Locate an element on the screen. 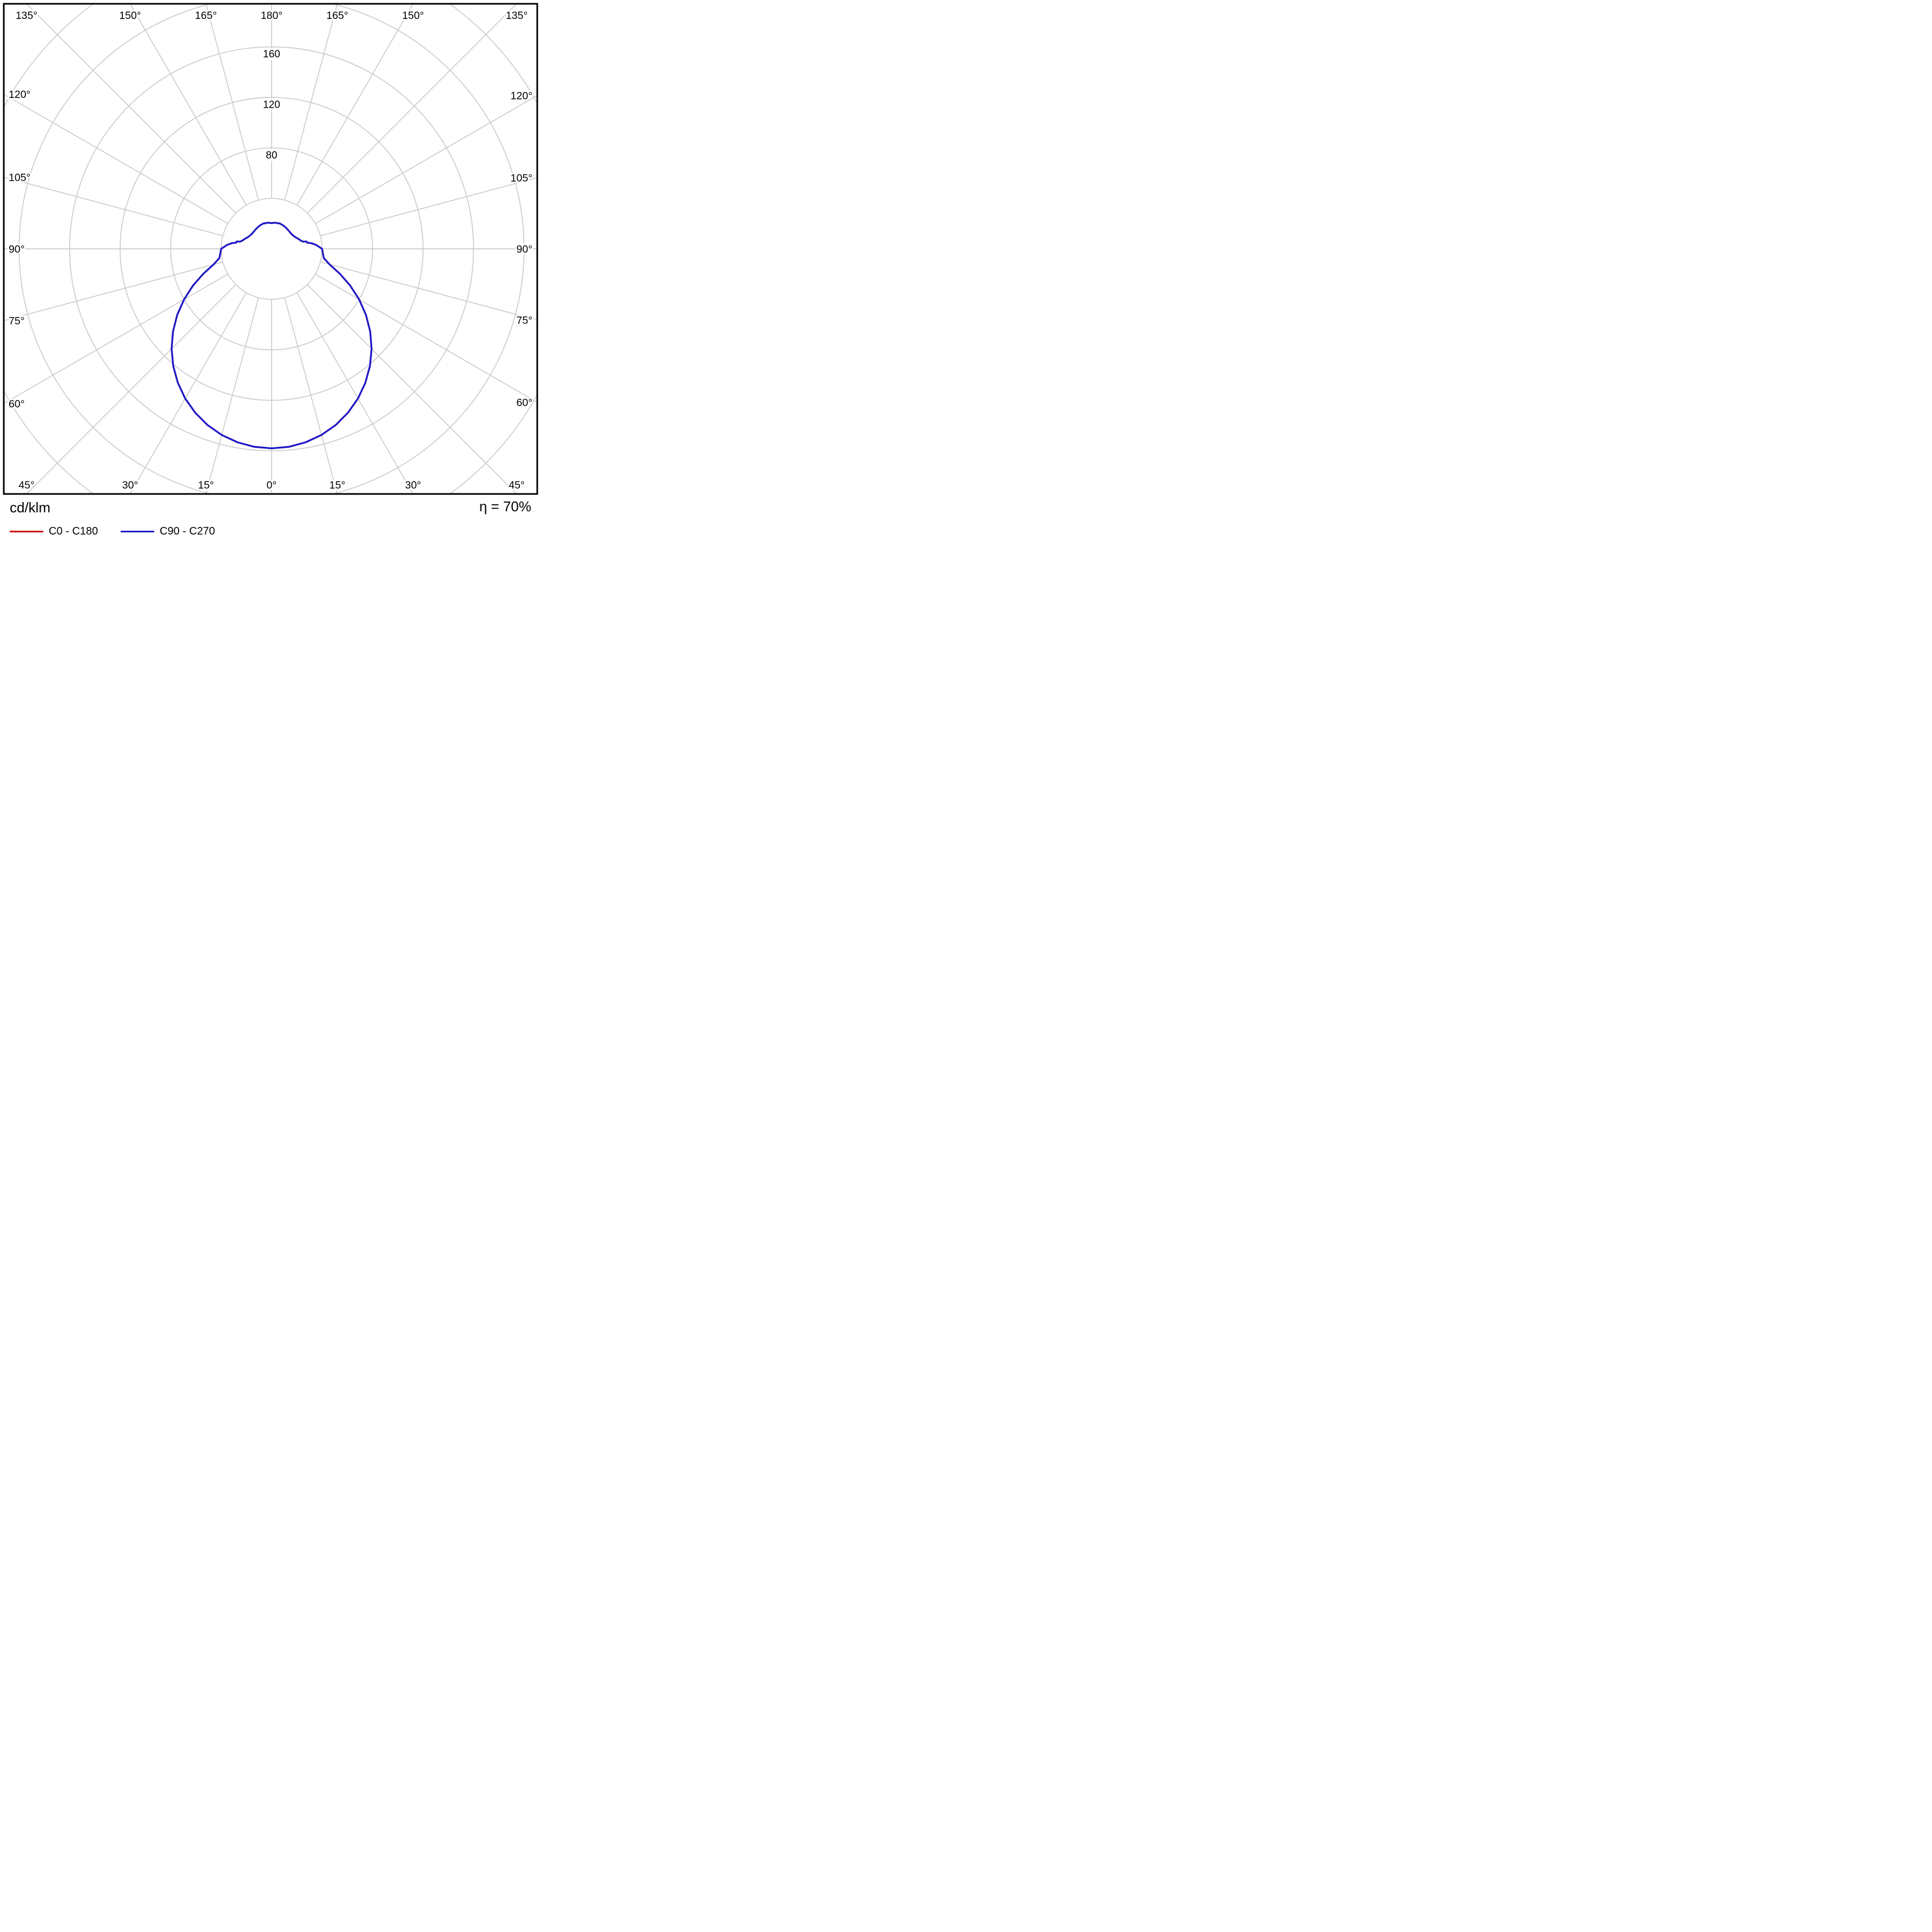 The image size is (1932, 1932). units-label: cd/klm is located at coordinates (30, 507).